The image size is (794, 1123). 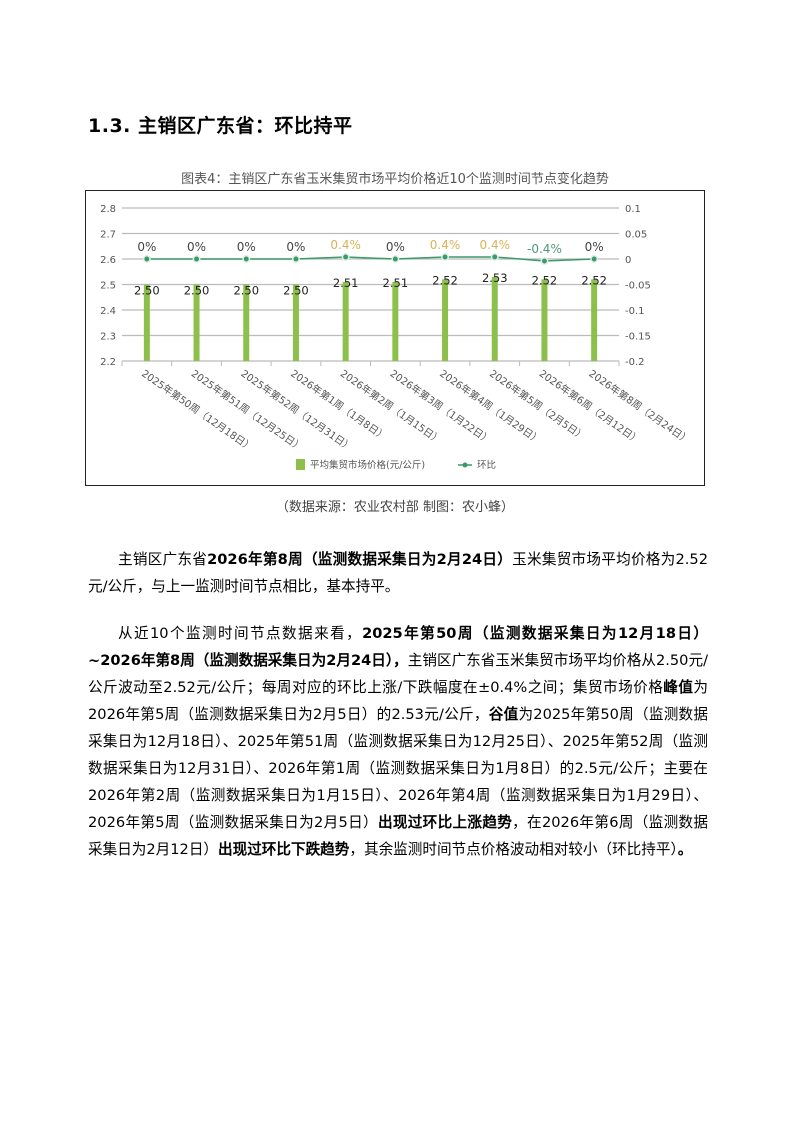 I want to click on line-series-huanbi, so click(x=370, y=259).